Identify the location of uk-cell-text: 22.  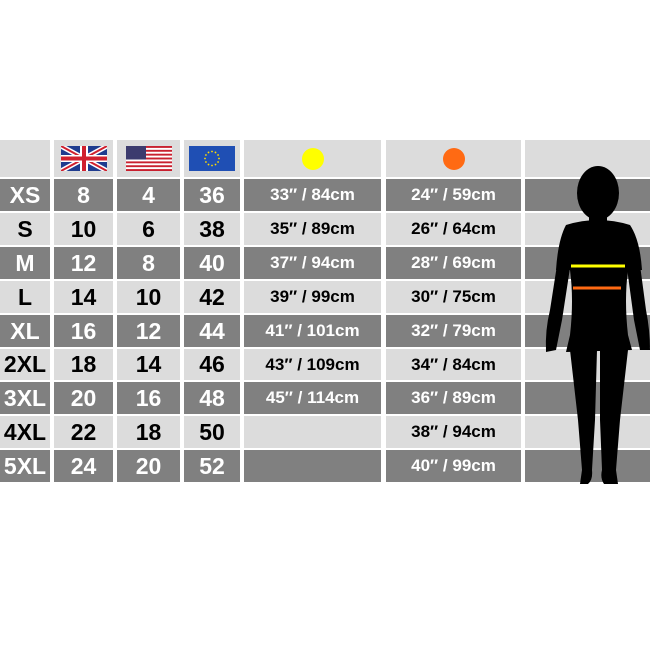
(83, 431).